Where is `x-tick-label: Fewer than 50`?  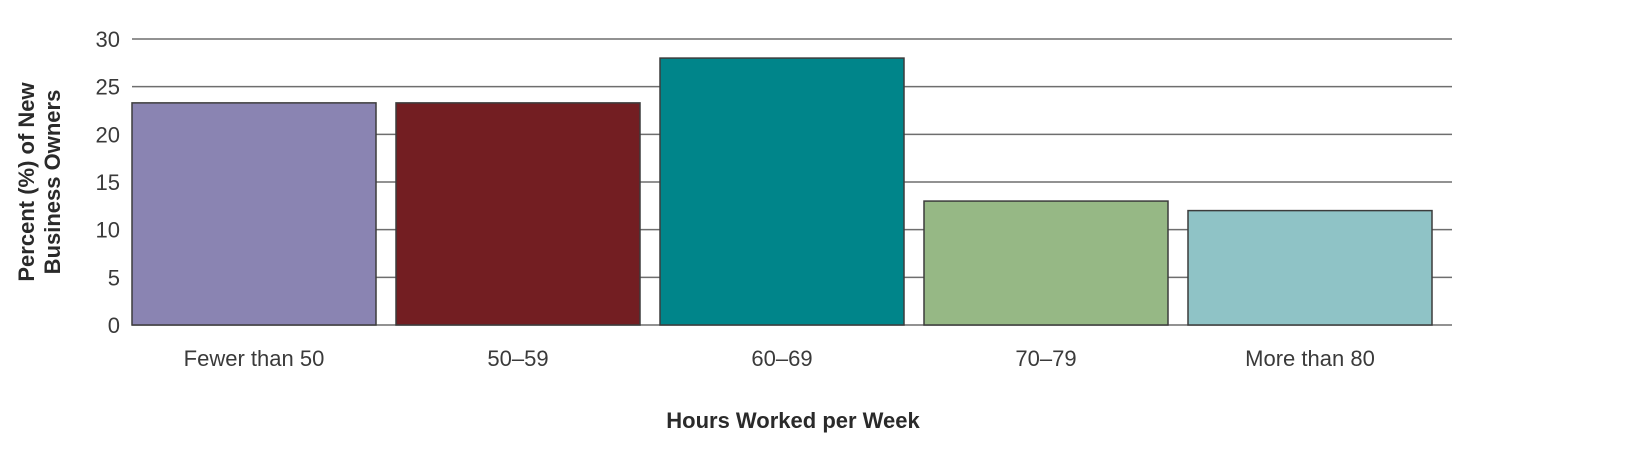
x-tick-label: Fewer than 50 is located at coordinates (254, 358).